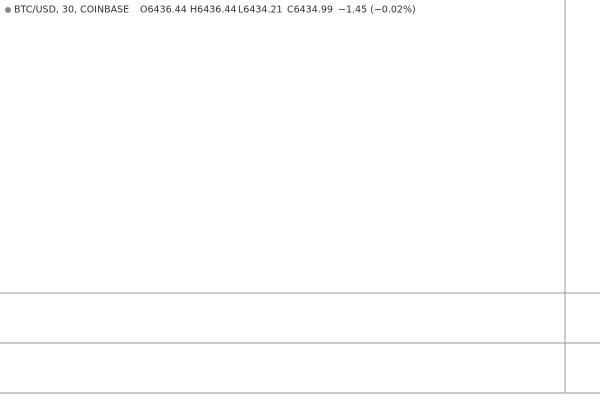 The height and width of the screenshot is (403, 600). I want to click on ohlc-open: O6436.44, so click(163, 10).